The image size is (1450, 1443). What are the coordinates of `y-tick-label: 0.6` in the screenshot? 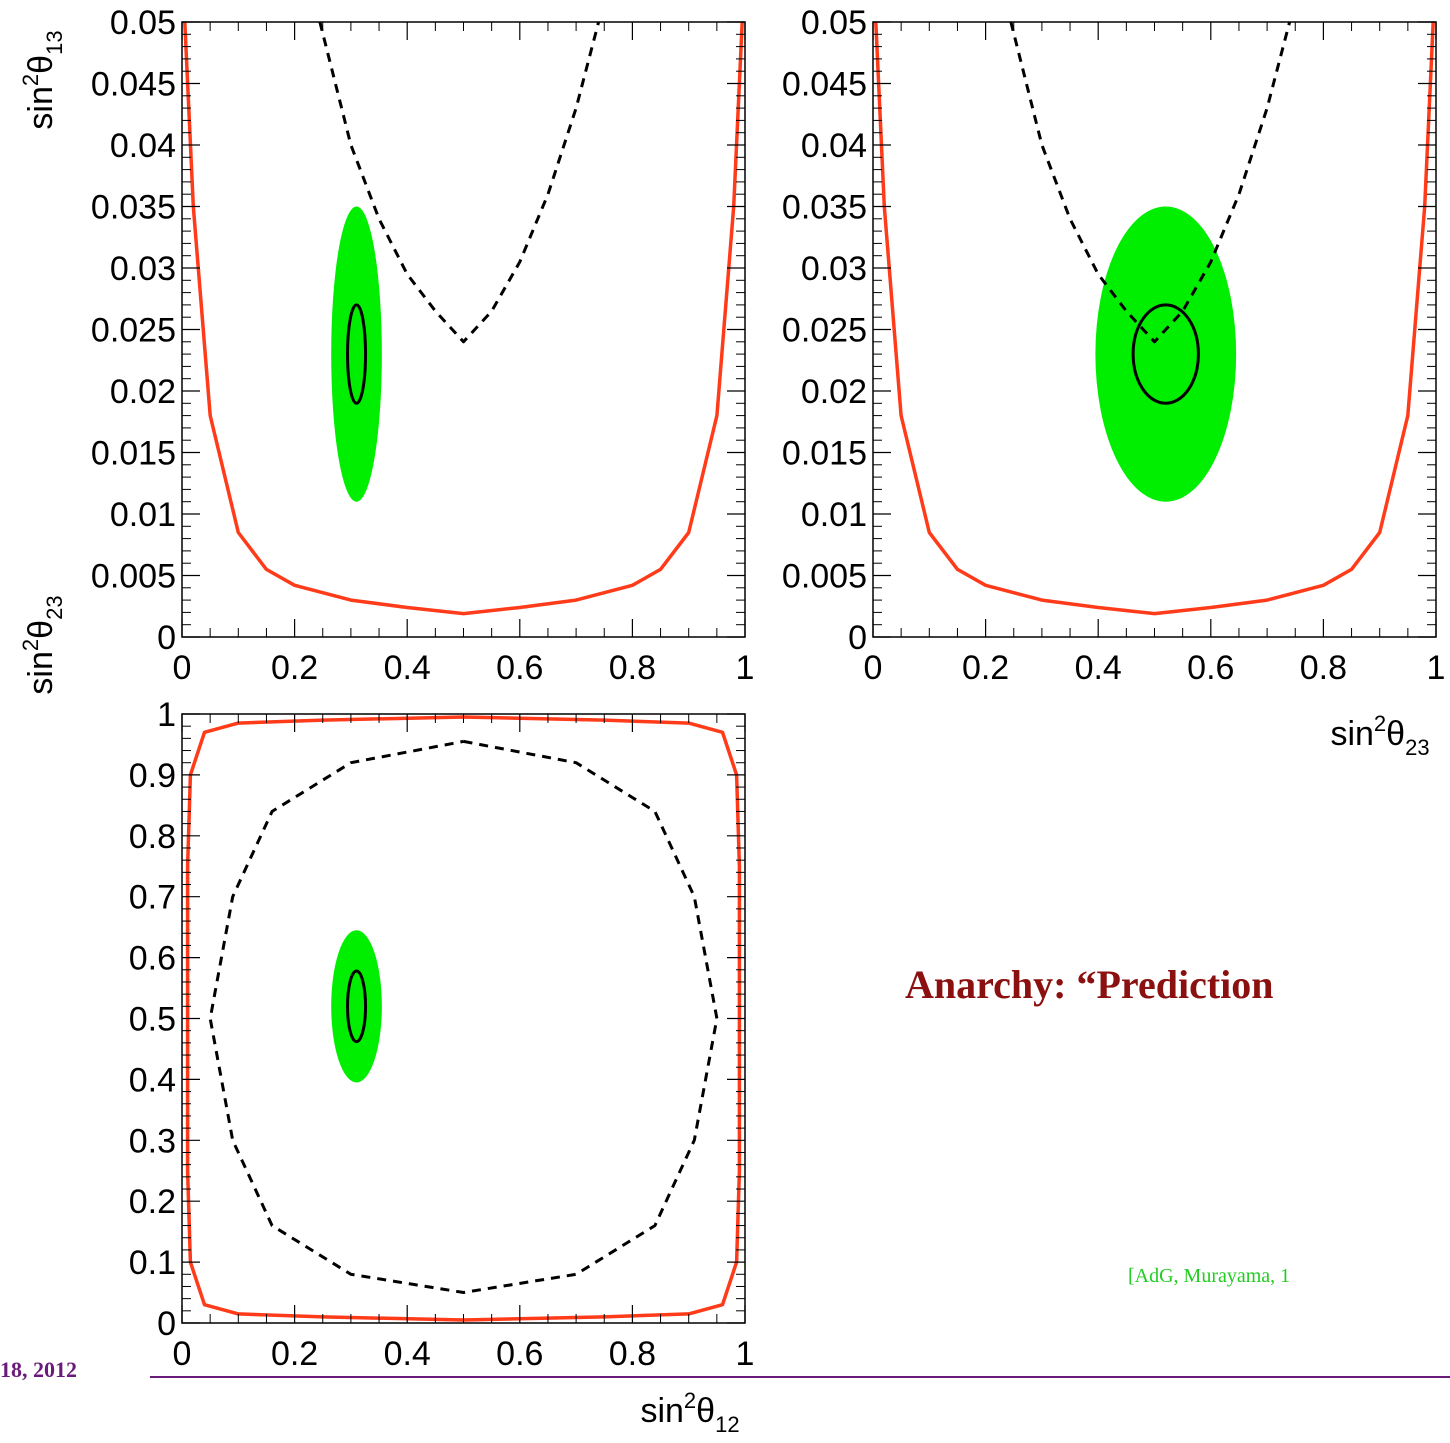 It's located at (152, 959).